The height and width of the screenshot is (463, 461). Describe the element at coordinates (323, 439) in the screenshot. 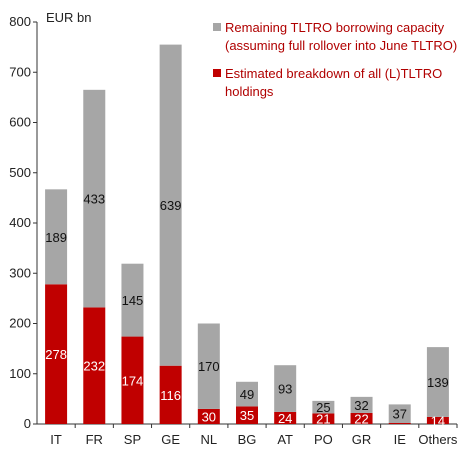

I see `x-tick-label: PO` at that location.